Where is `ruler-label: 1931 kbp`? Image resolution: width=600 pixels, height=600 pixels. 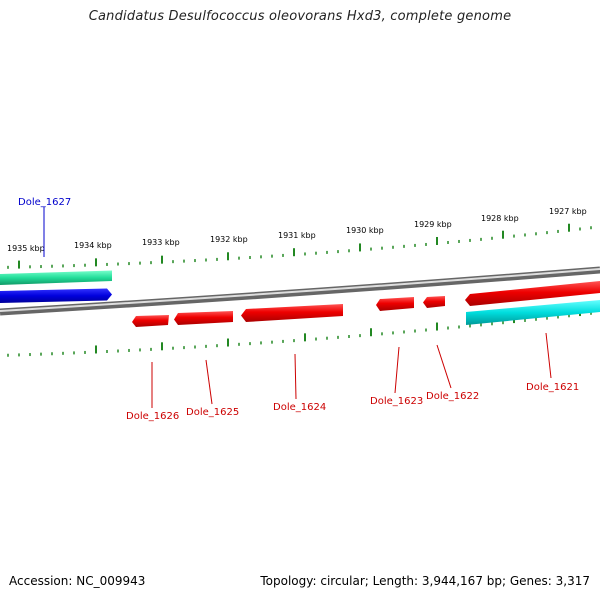
ruler-label: 1931 kbp is located at coordinates (297, 235).